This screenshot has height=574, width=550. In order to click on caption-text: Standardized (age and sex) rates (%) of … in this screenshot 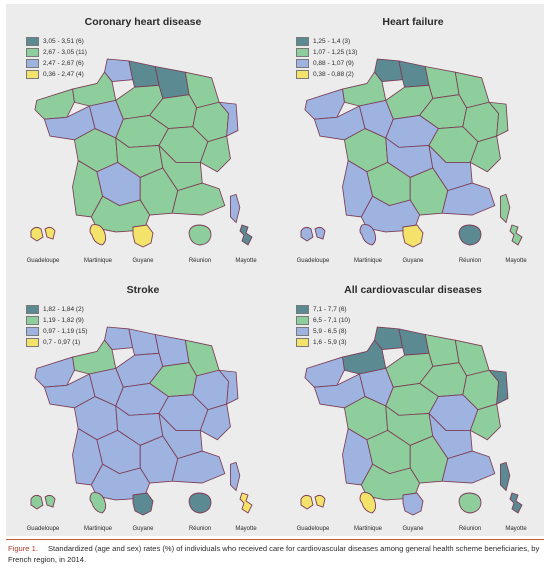, I will do `click(274, 554)`.